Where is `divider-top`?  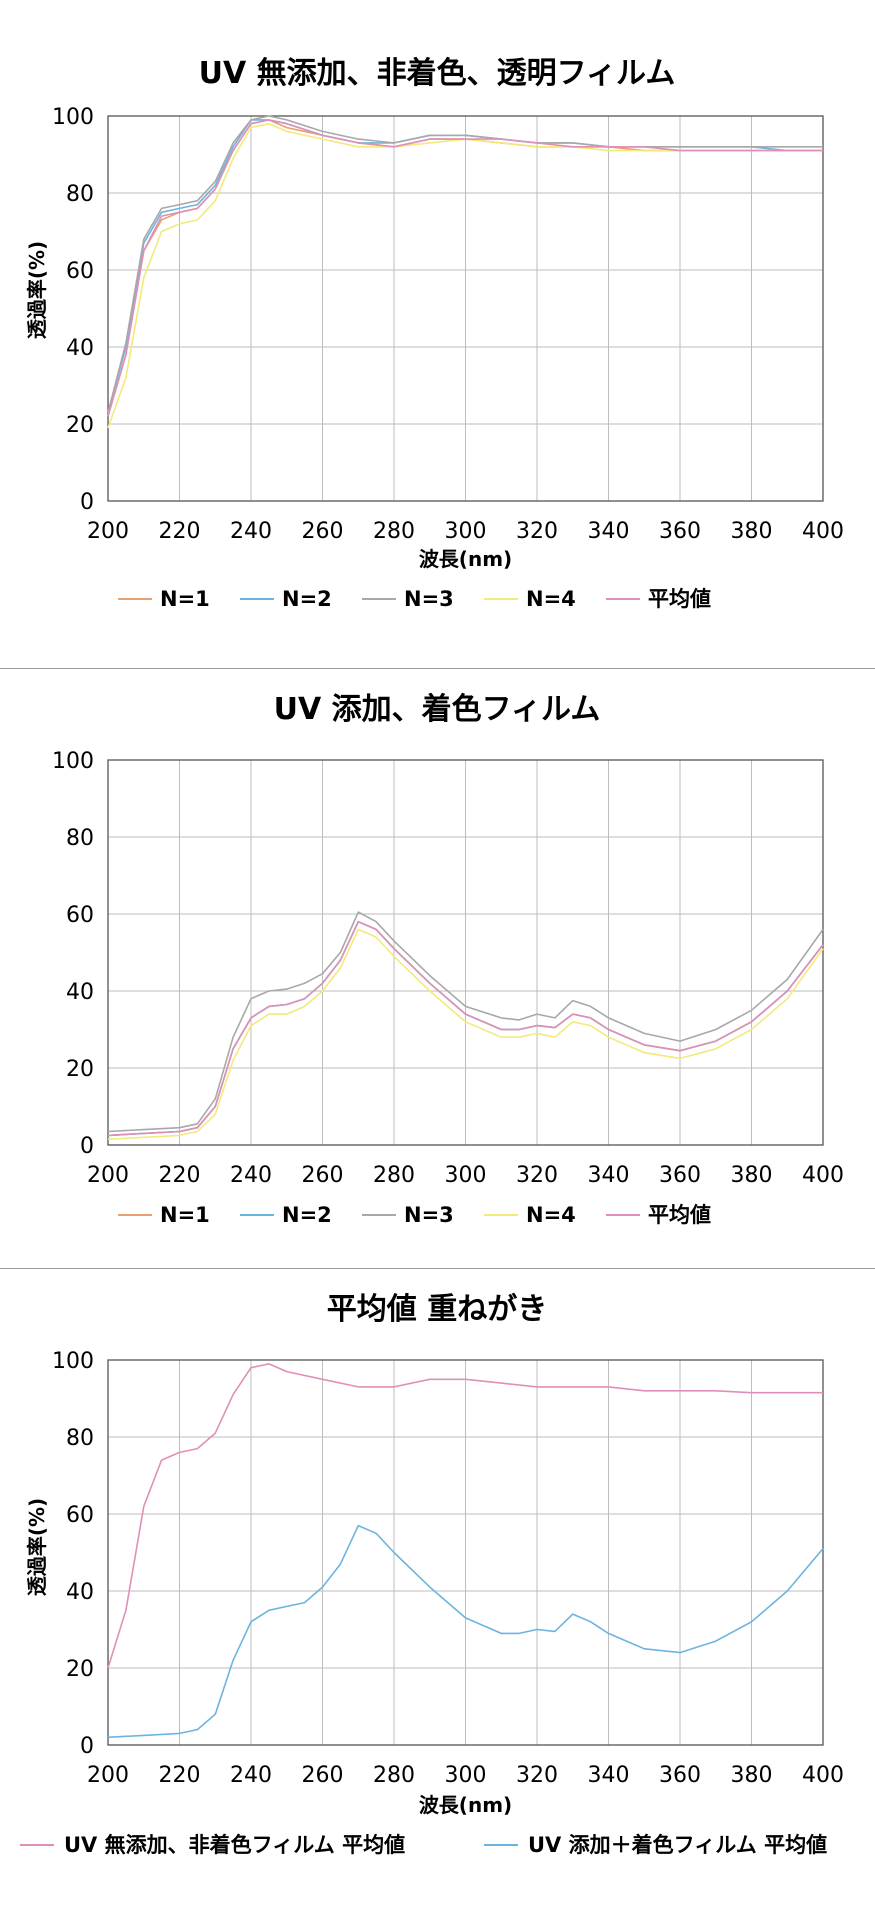 divider-top is located at coordinates (437, 668).